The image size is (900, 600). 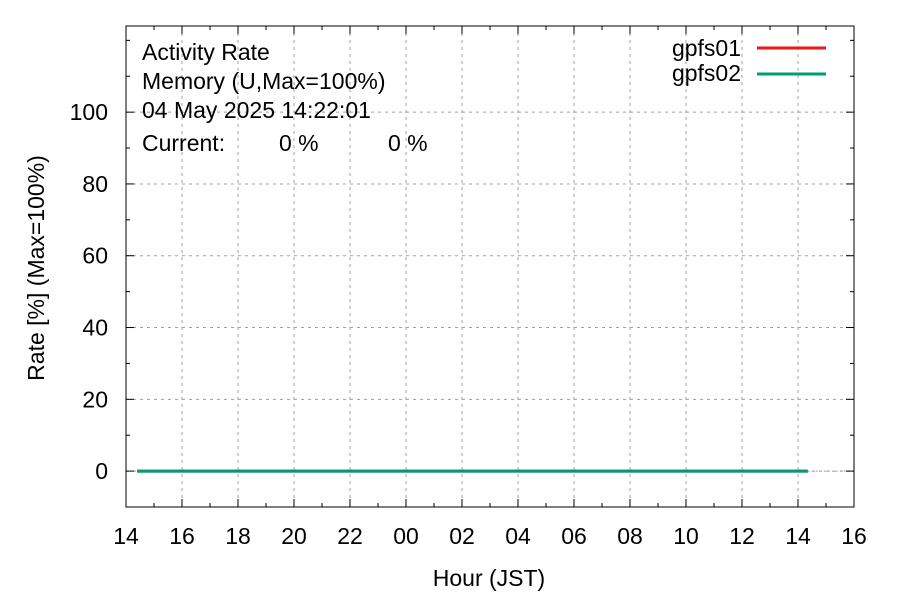 I want to click on current-label: Current:, so click(x=183, y=143).